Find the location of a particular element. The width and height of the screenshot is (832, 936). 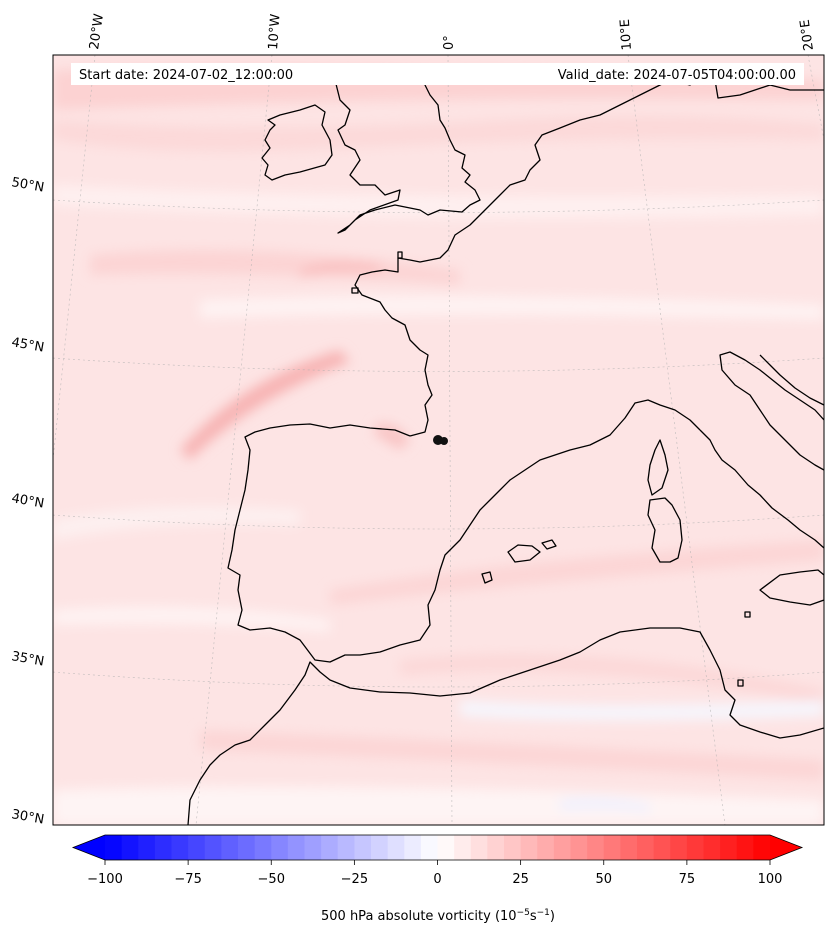

colorbar-extend-high is located at coordinates (786, 847).